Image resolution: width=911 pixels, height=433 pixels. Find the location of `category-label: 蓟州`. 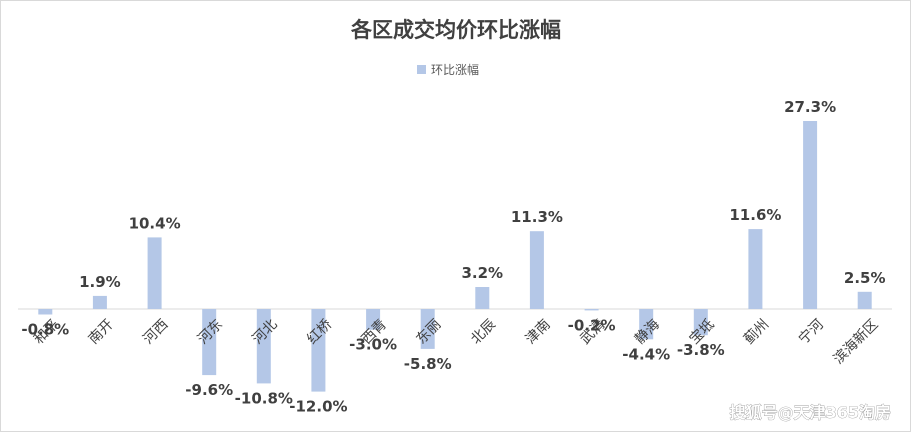

category-label: 蓟州 is located at coordinates (756, 332).